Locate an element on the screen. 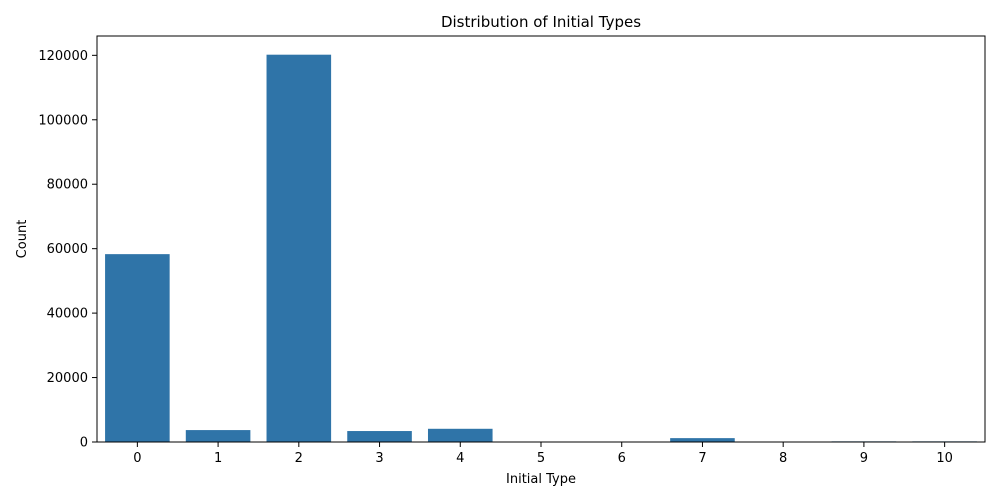  x-tick-label: 7 is located at coordinates (702, 458).